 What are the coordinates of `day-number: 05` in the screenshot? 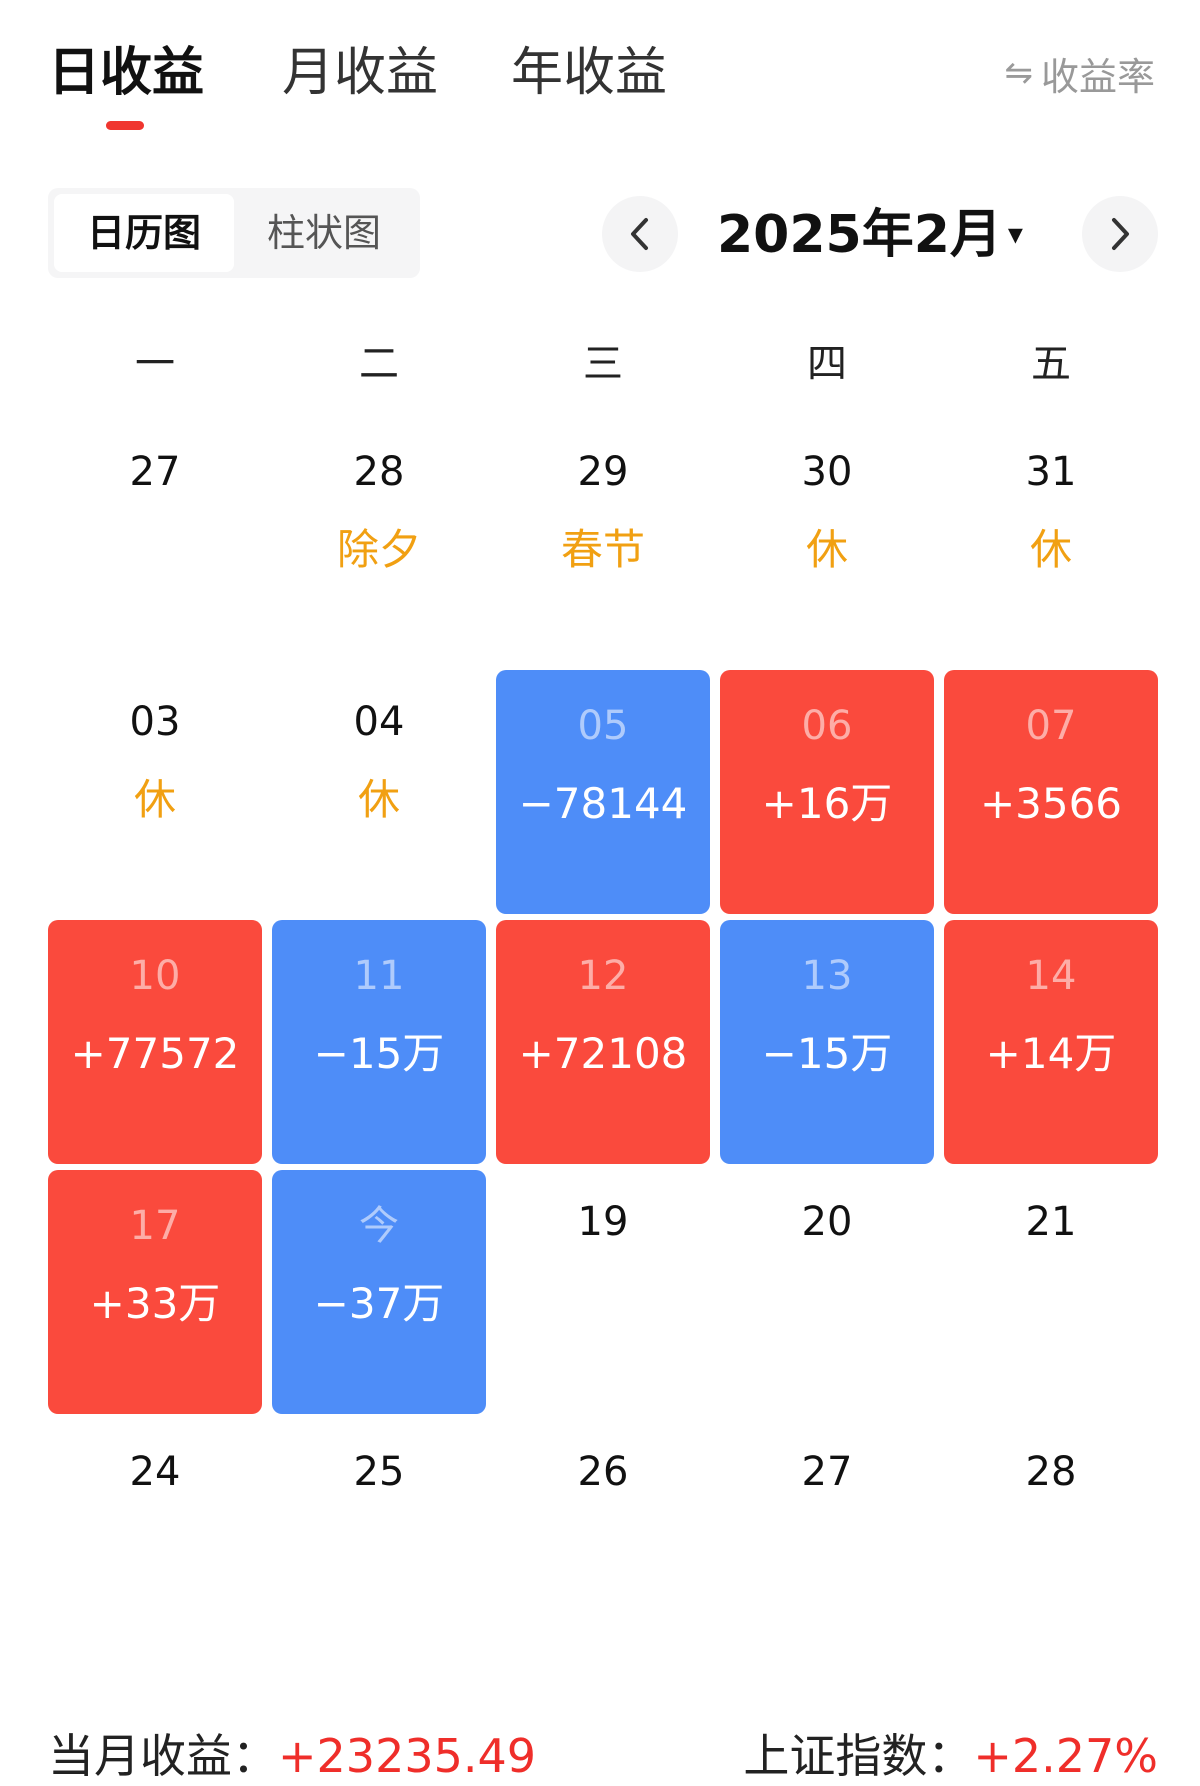 It's located at (603, 726).